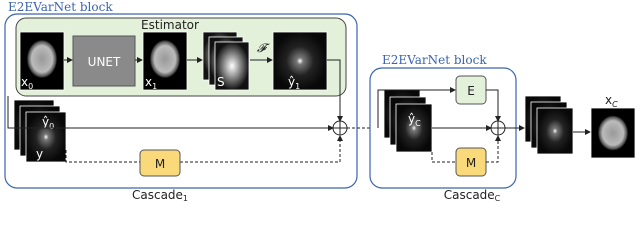 The image size is (640, 240). I want to click on unet-label: UNET, so click(104, 62).